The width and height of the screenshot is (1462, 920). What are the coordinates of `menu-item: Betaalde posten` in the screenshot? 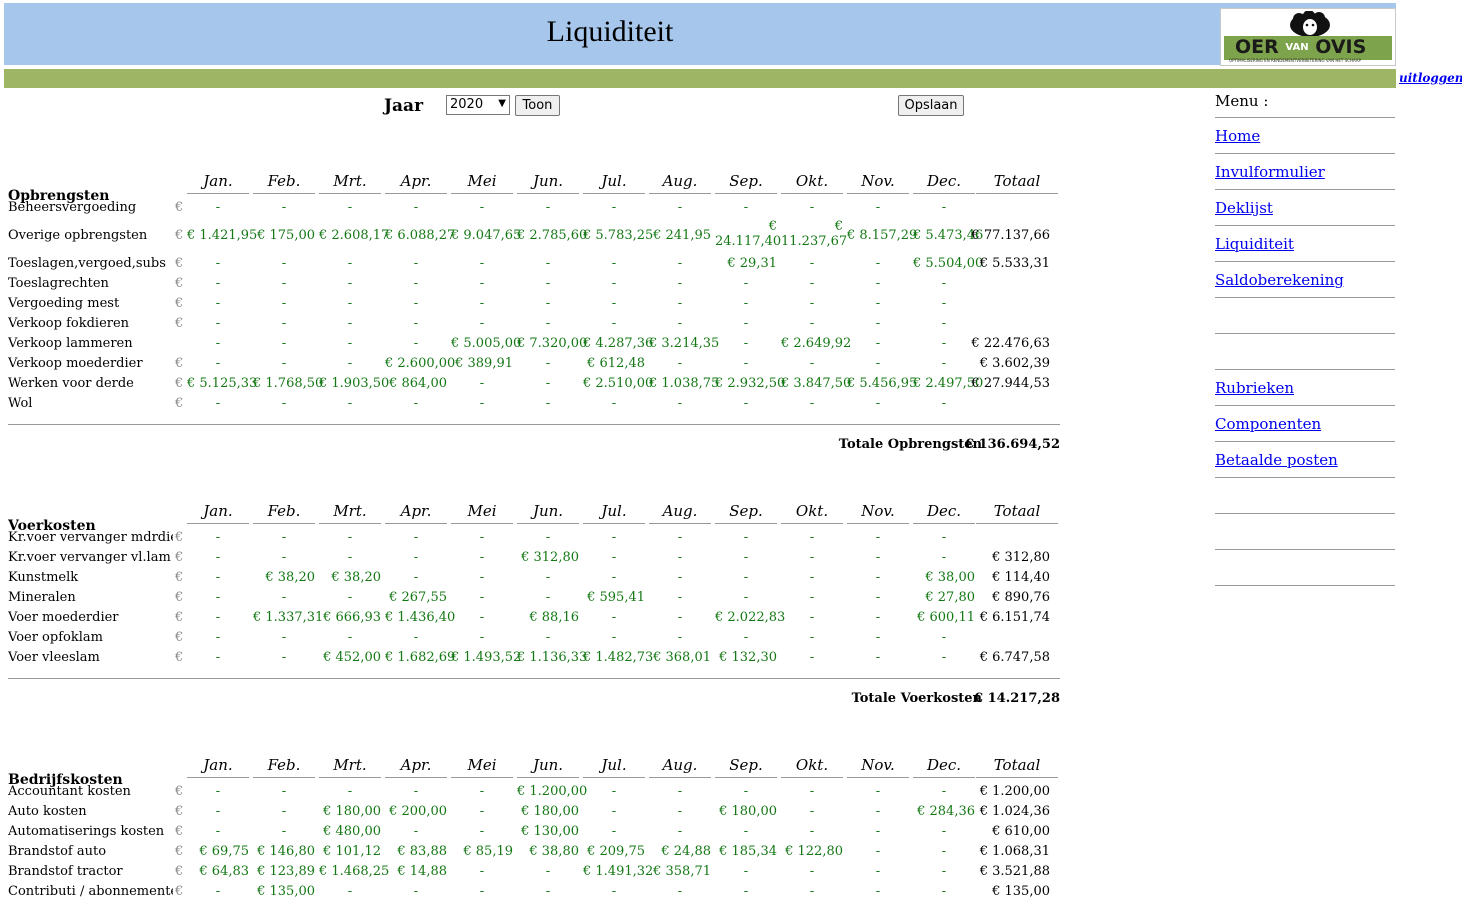 It's located at (1305, 460).